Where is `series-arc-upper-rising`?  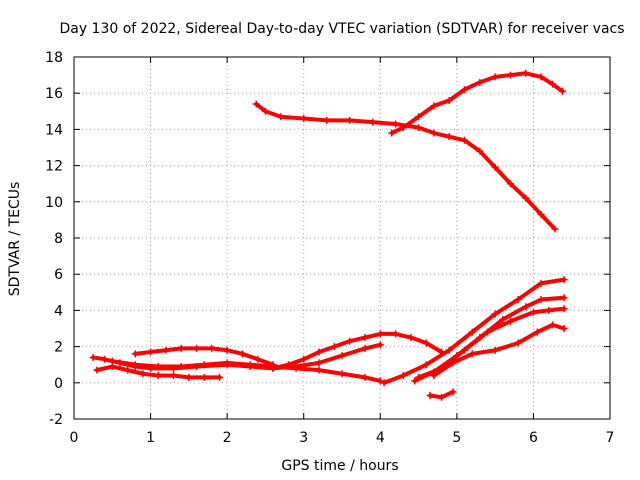 series-arc-upper-rising is located at coordinates (477, 103).